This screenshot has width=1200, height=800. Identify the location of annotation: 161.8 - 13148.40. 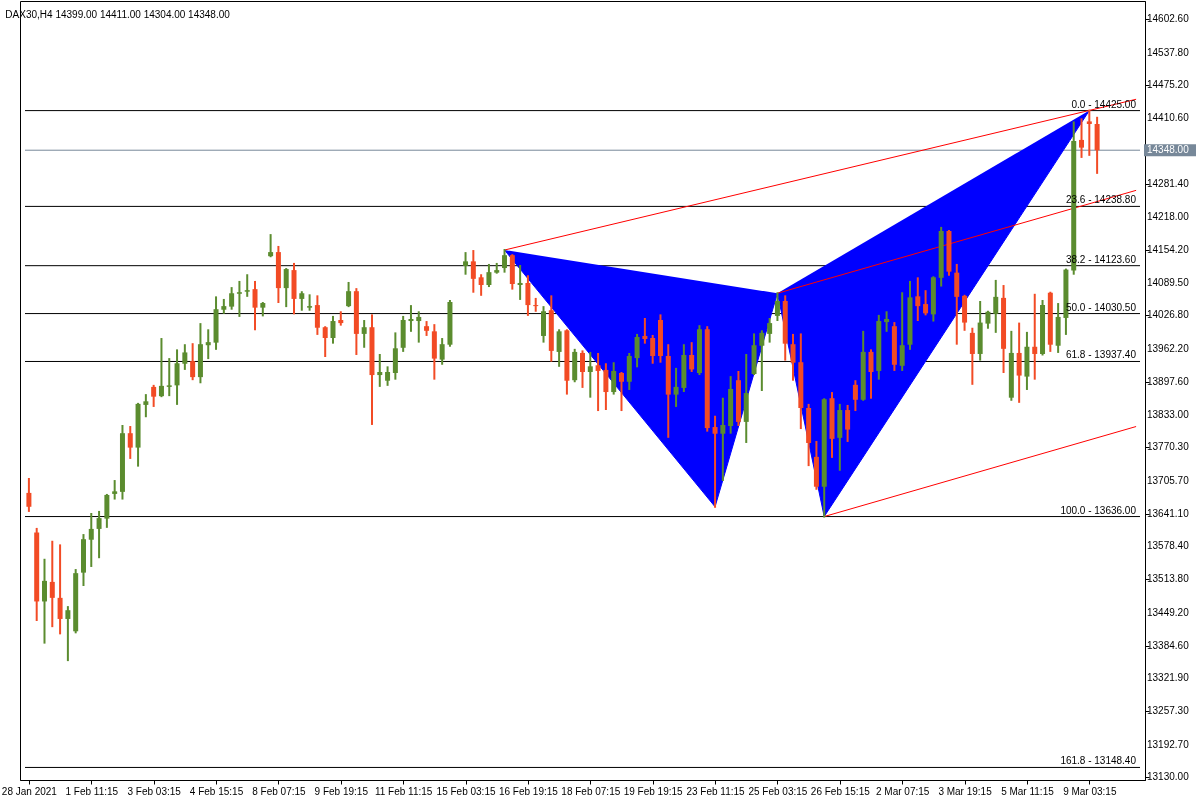
(1098, 761).